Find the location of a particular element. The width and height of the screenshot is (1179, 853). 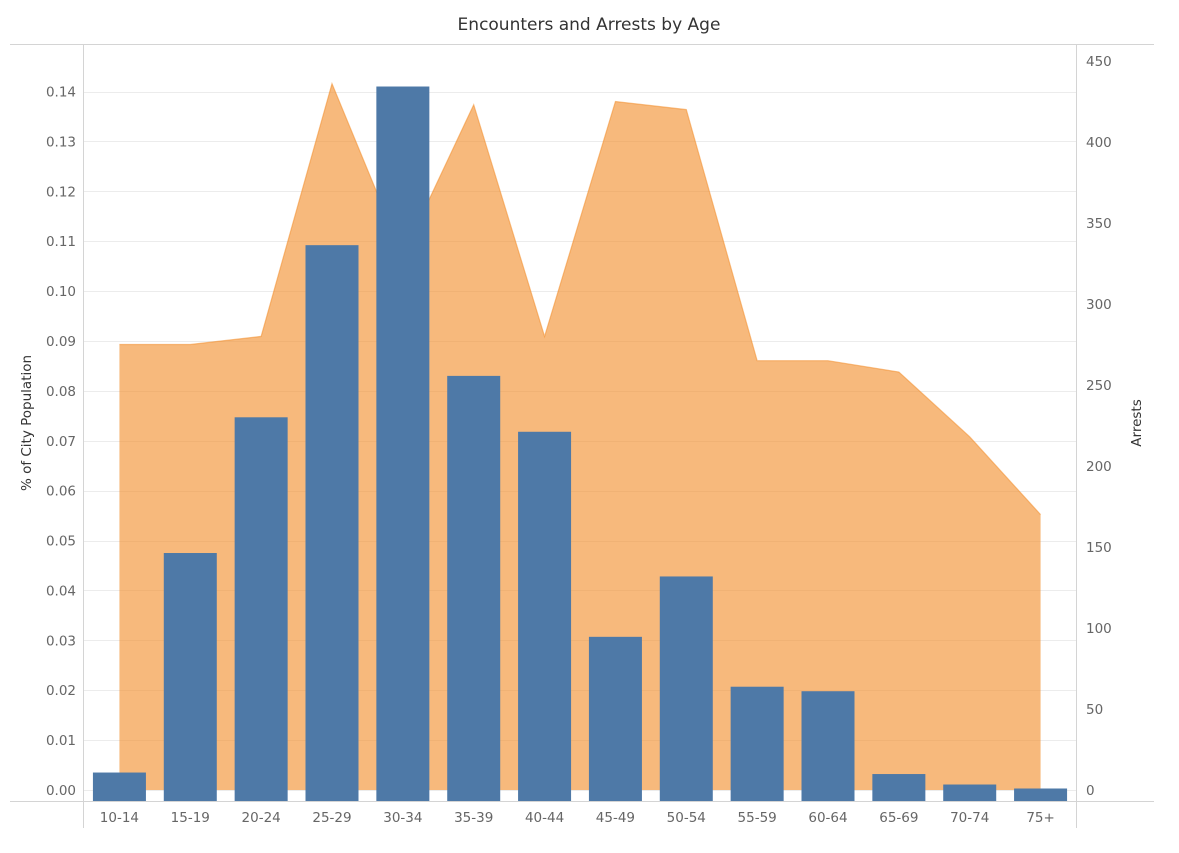

left-tick-label: 0.08 is located at coordinates (61, 392).